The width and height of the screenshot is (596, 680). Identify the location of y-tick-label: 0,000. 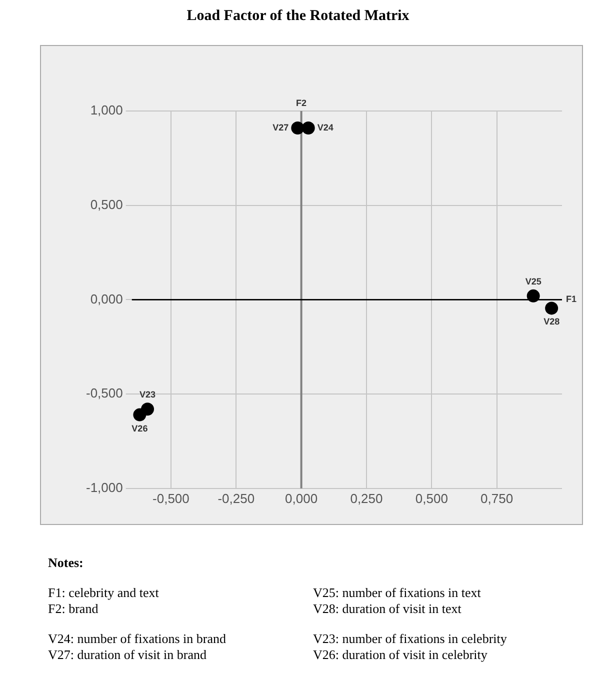
(106, 298).